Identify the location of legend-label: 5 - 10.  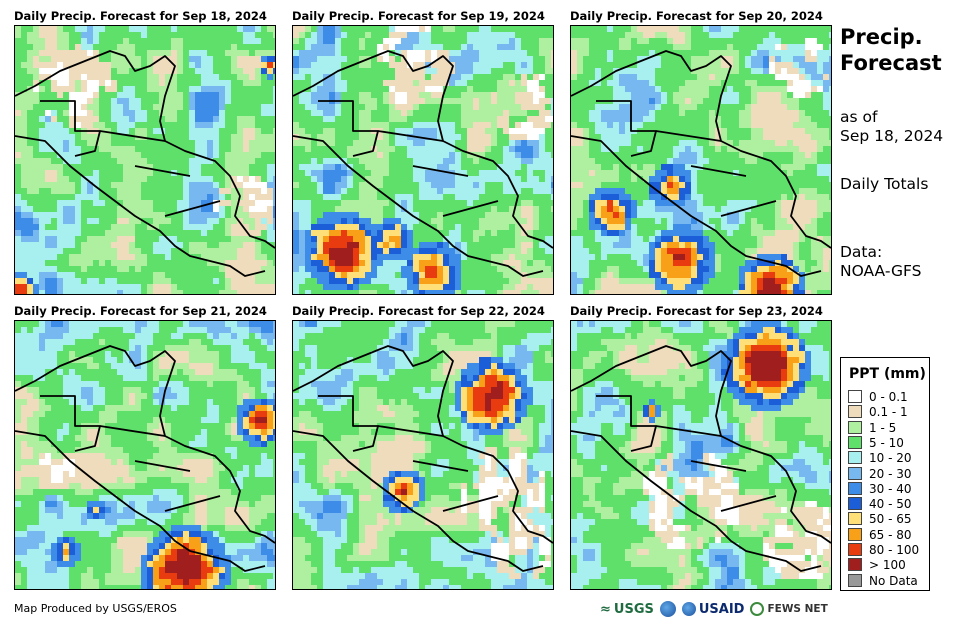
(886, 442).